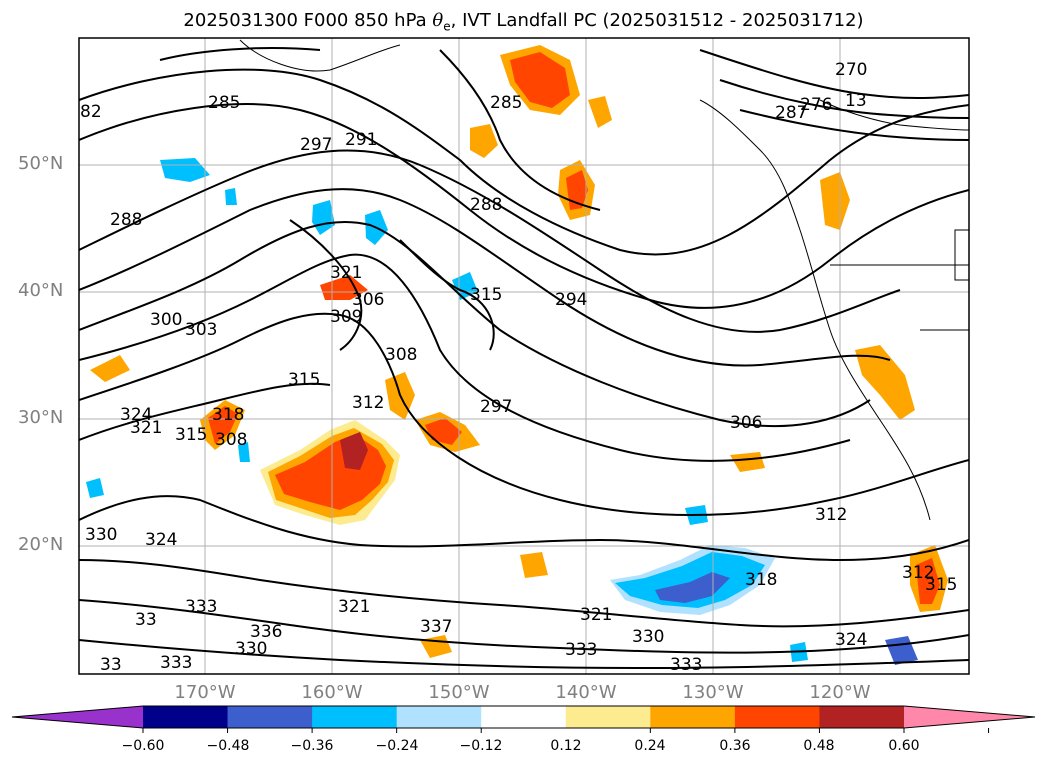 Image resolution: width=1047 pixels, height=767 pixels. Describe the element at coordinates (713, 692) in the screenshot. I see `lon-label-130W: 130°W` at that location.